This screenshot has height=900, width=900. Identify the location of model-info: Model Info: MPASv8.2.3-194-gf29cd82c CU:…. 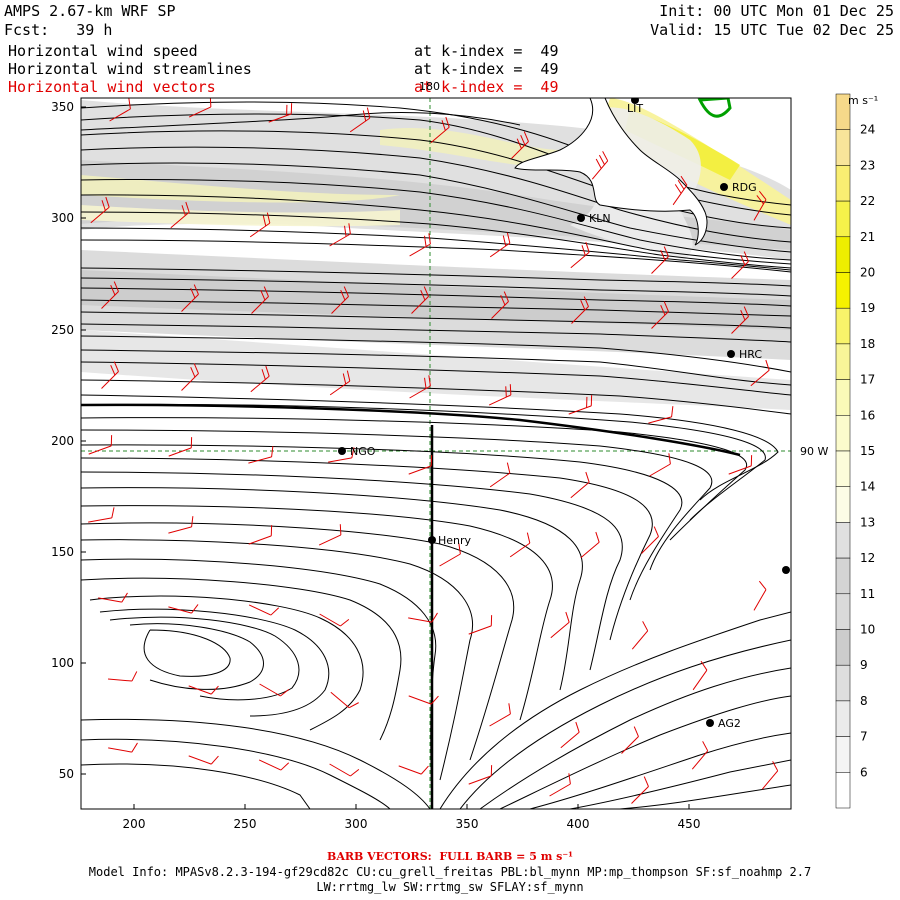
(450, 872).